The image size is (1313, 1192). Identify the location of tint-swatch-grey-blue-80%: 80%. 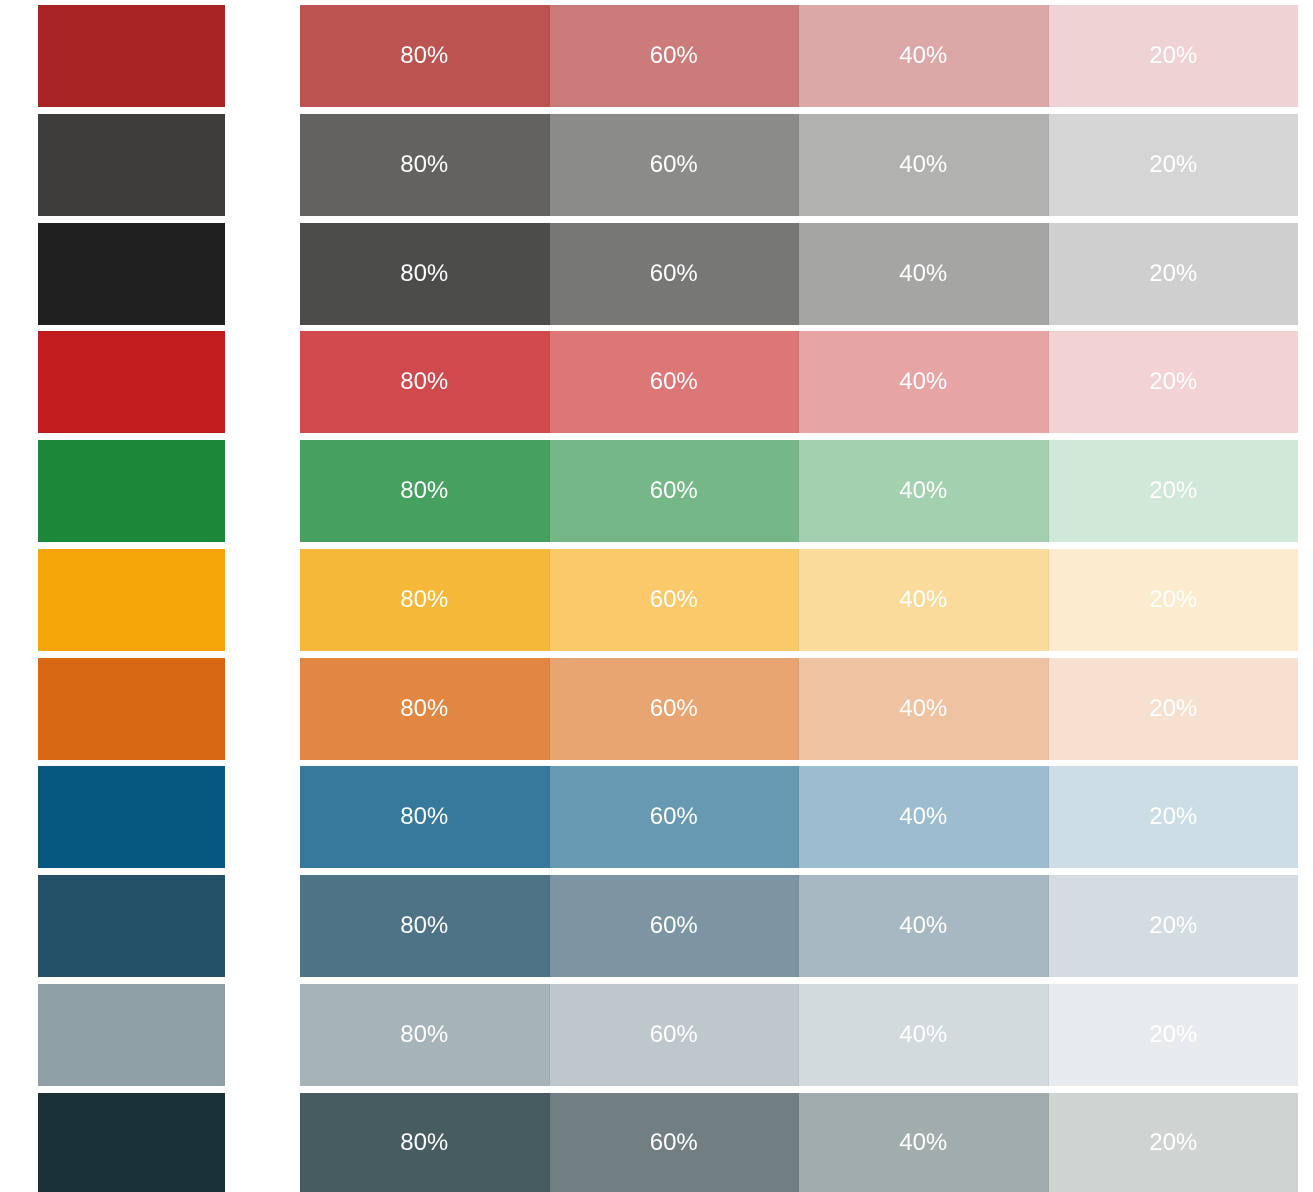
(425, 1035).